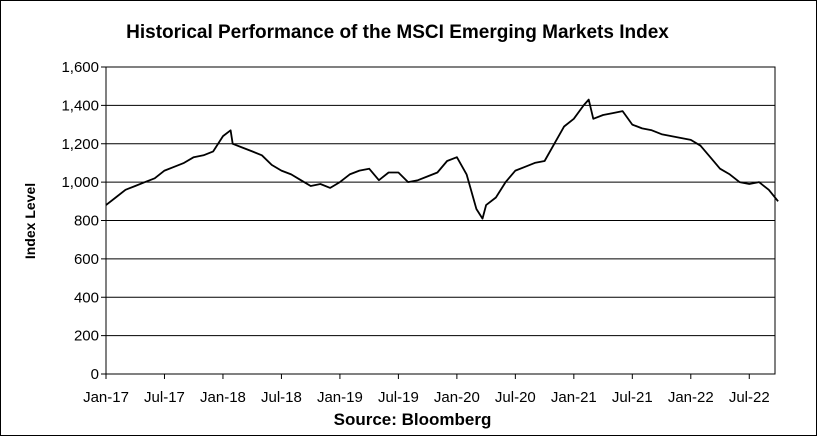 The image size is (817, 436). Describe the element at coordinates (106, 397) in the screenshot. I see `x-tick-label: Jan-17` at that location.